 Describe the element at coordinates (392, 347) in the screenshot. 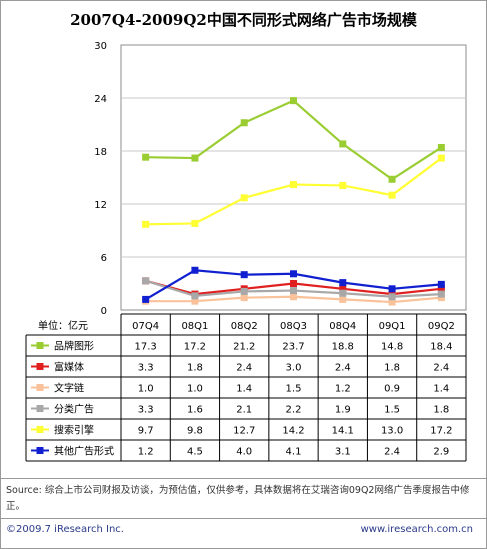

I see `data-label: 14.8` at that location.